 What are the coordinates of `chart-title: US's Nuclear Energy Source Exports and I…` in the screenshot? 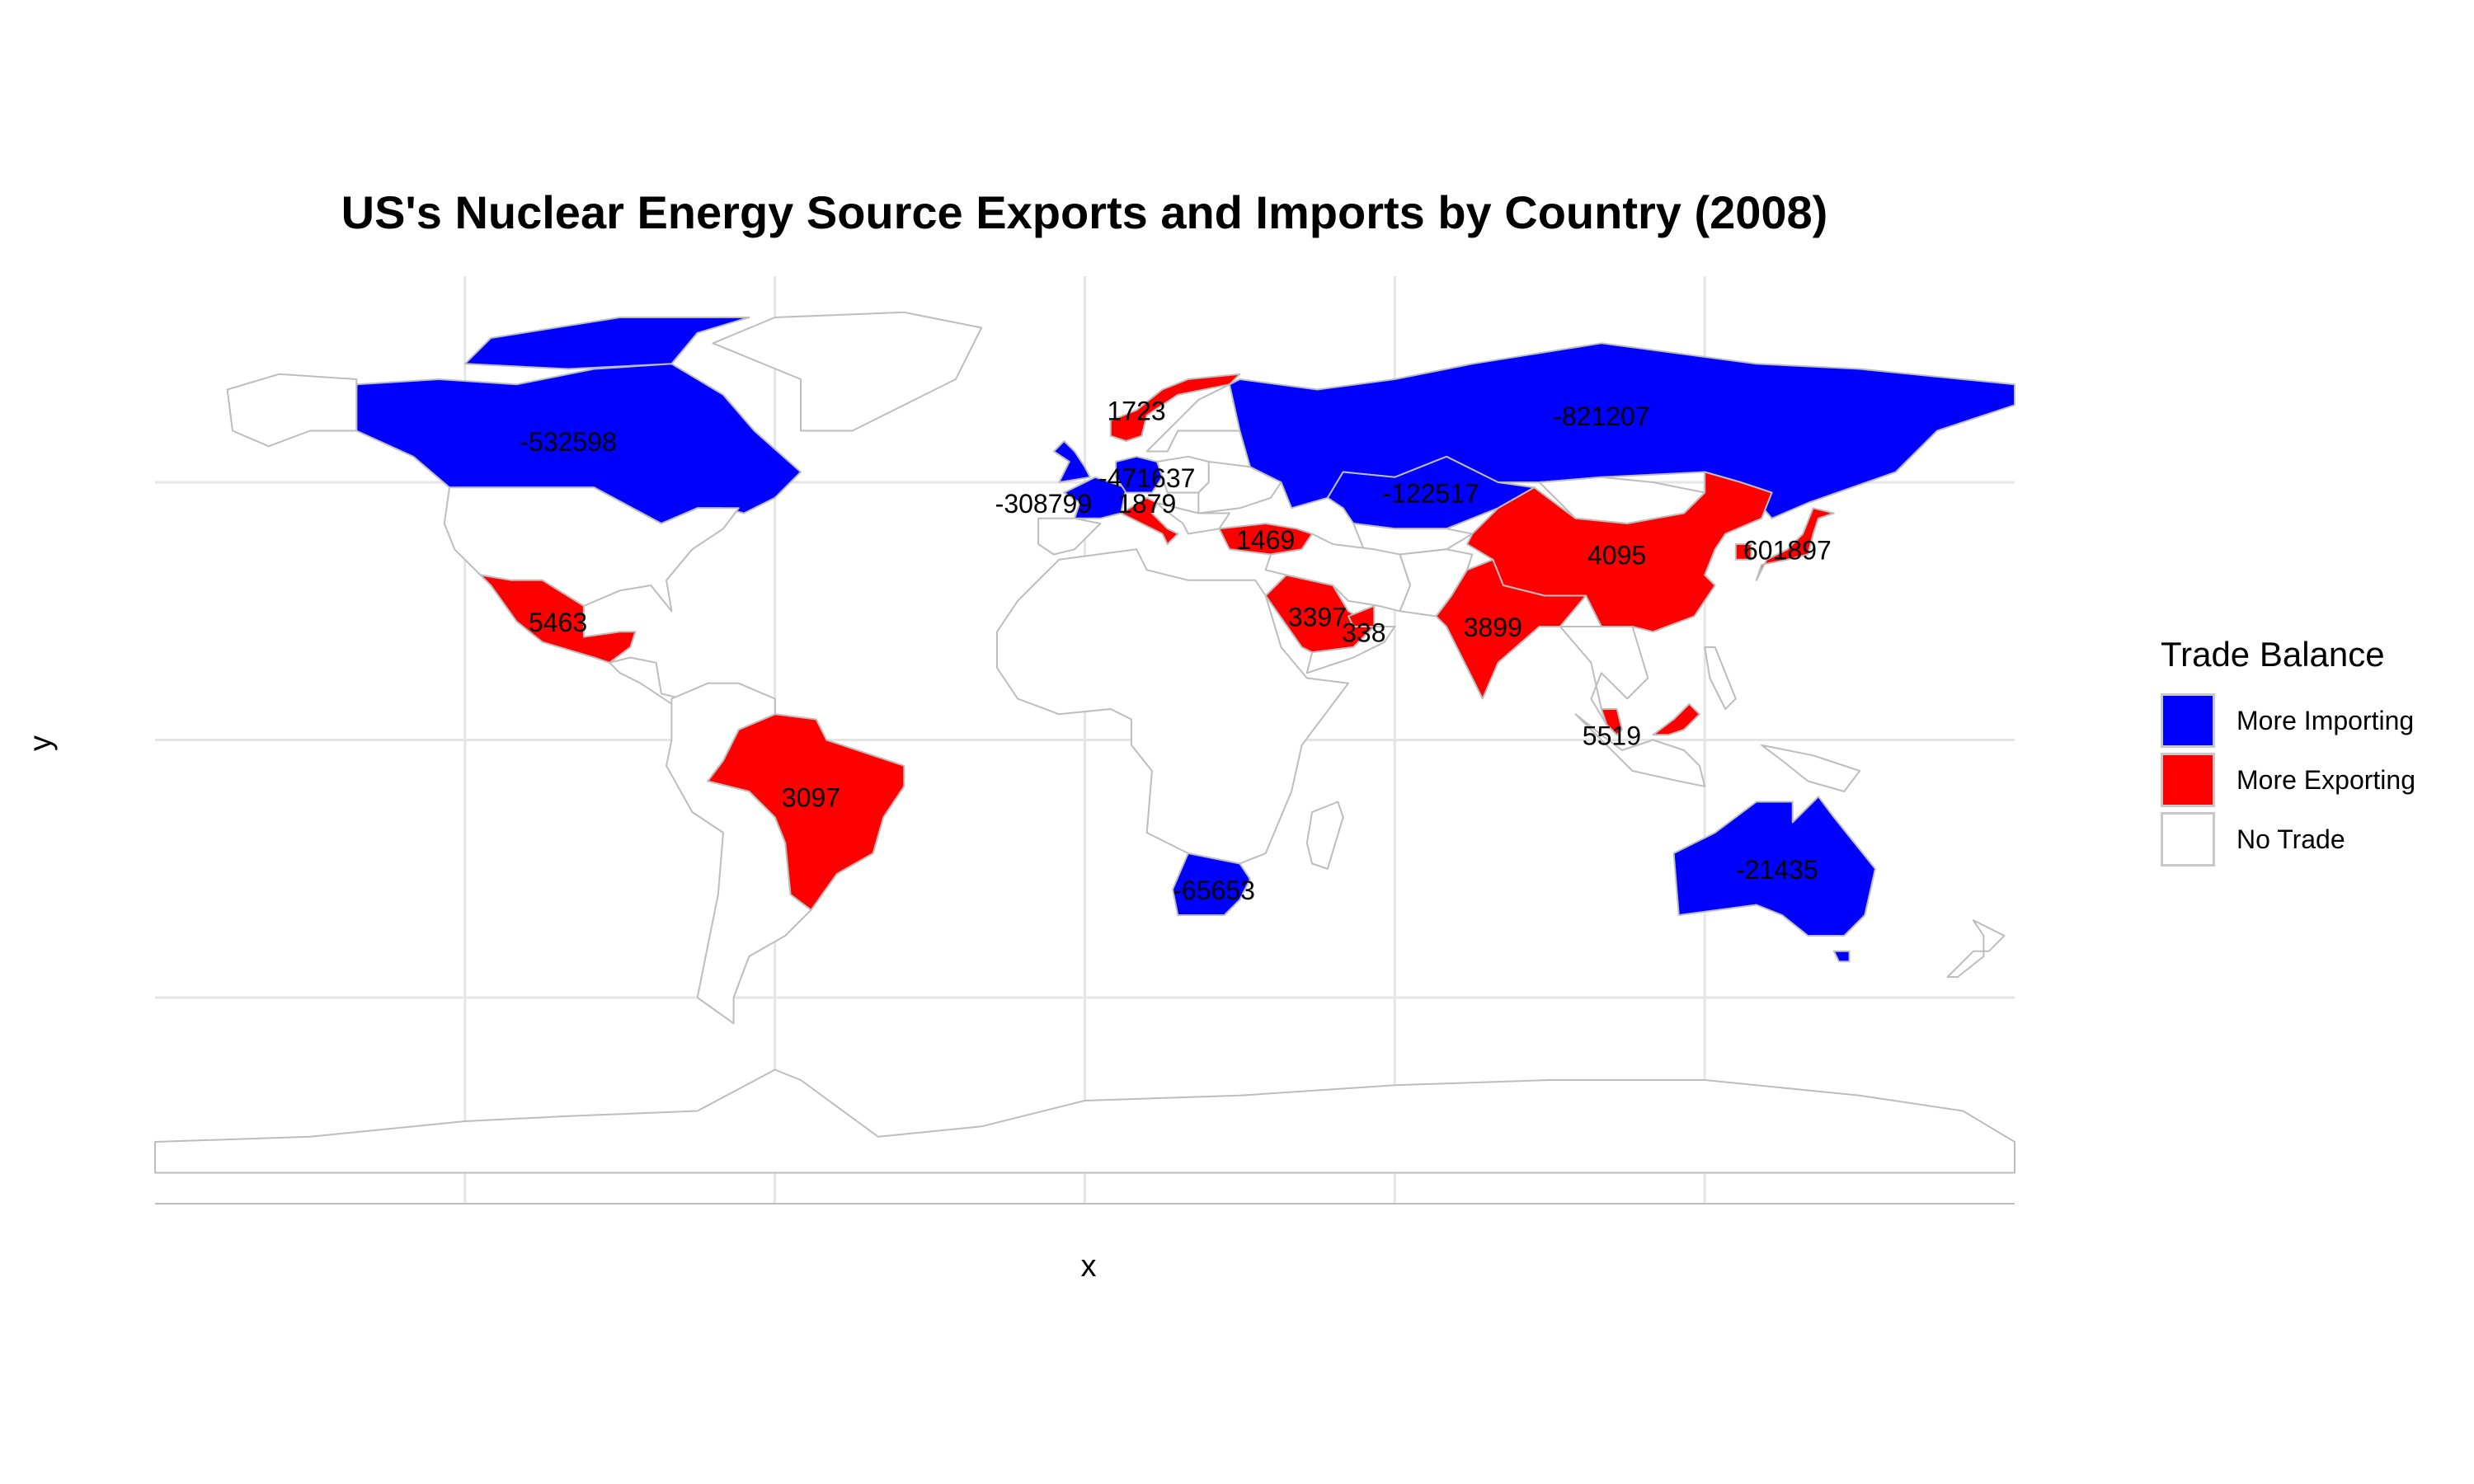 It's located at (1084, 212).